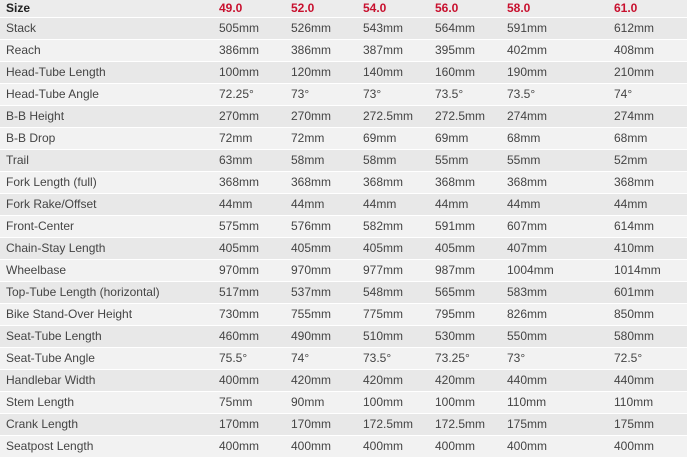 The width and height of the screenshot is (687, 459). Describe the element at coordinates (527, 248) in the screenshot. I see `cell-value: 407mm` at that location.